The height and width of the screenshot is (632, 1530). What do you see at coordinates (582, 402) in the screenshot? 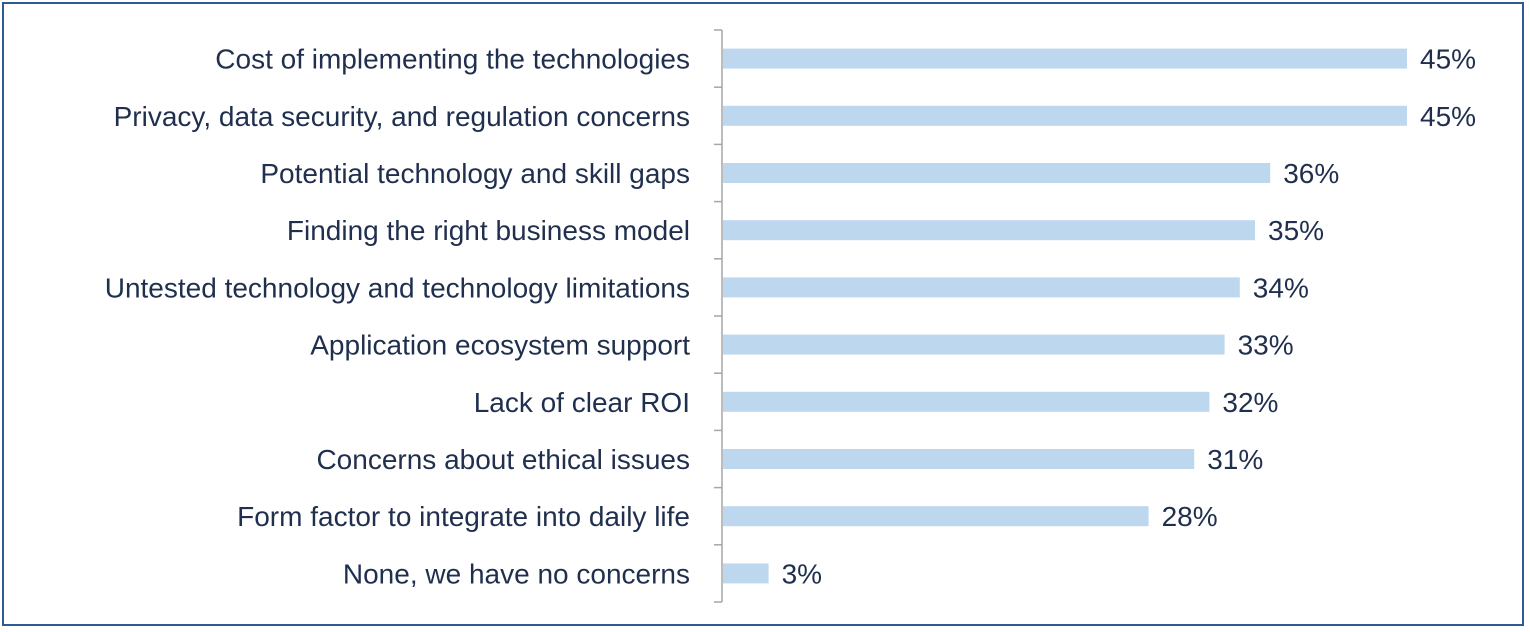
I see `category-label: Lack of clear ROI` at bounding box center [582, 402].